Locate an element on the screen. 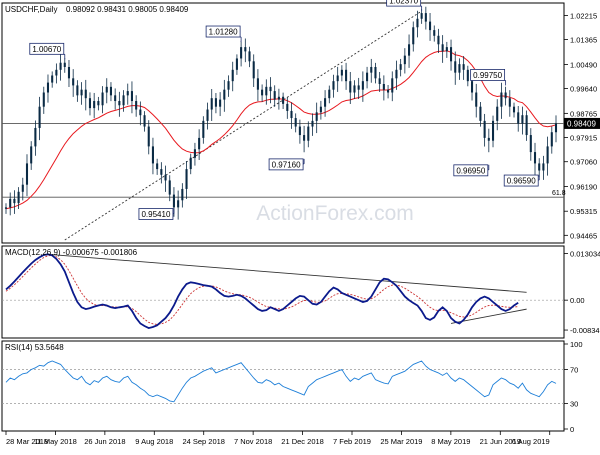 The width and height of the screenshot is (600, 455). rsi-y-axis: 100 70 30 0 is located at coordinates (573, 387).